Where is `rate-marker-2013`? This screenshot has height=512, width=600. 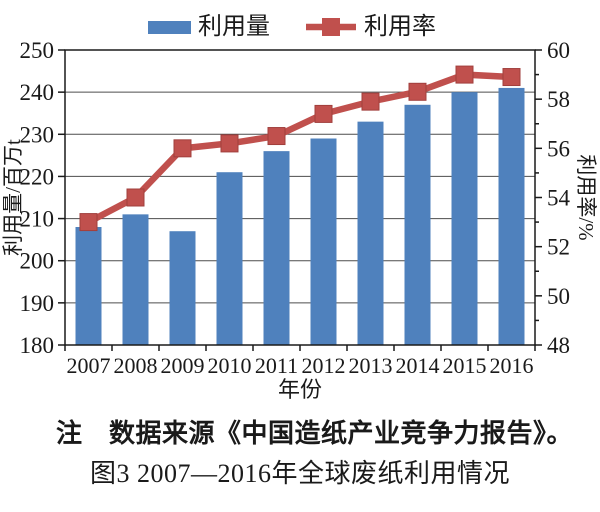 rate-marker-2013 is located at coordinates (370, 101).